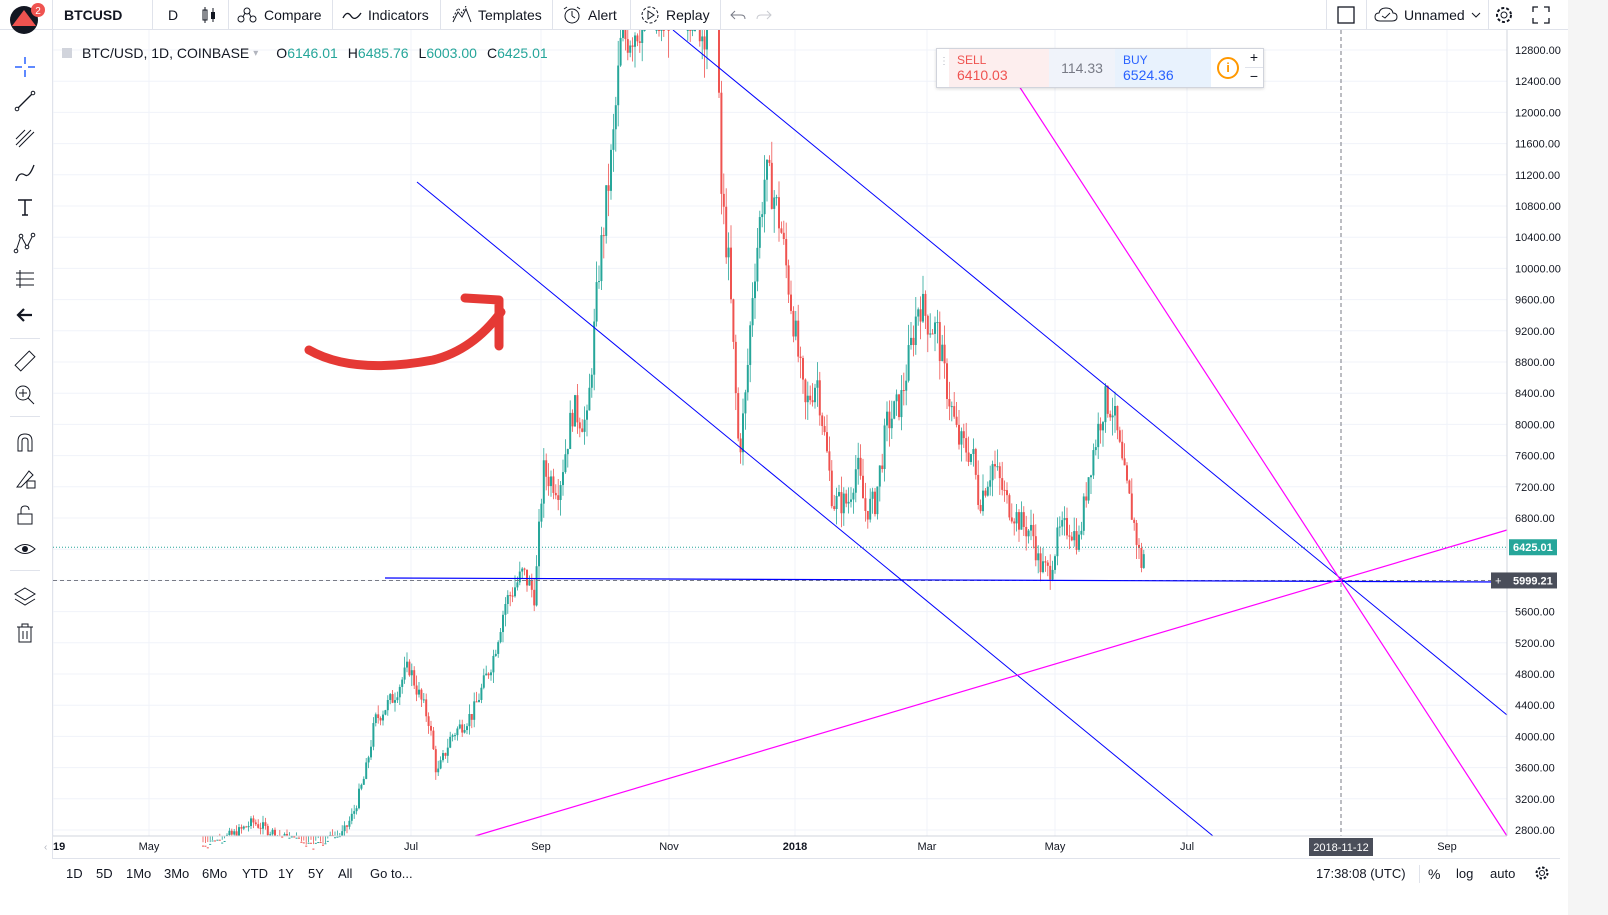 This screenshot has height=915, width=1608. What do you see at coordinates (1503, 873) in the screenshot?
I see `auto-toggle: auto` at bounding box center [1503, 873].